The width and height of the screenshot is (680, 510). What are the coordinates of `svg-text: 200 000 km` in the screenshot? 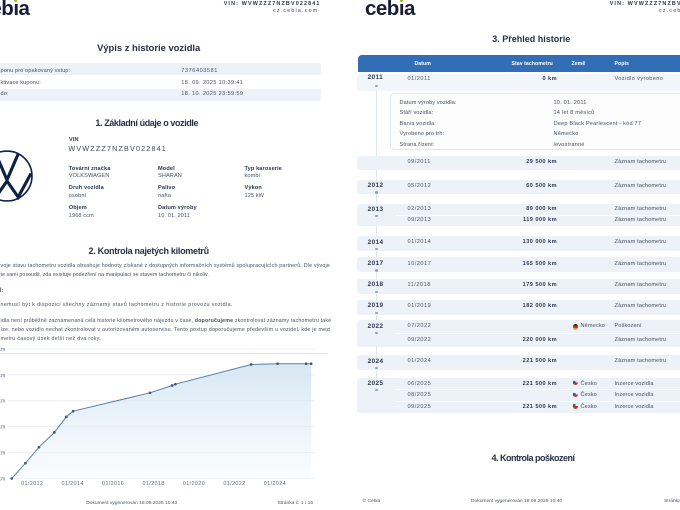 It's located at (3, 376).